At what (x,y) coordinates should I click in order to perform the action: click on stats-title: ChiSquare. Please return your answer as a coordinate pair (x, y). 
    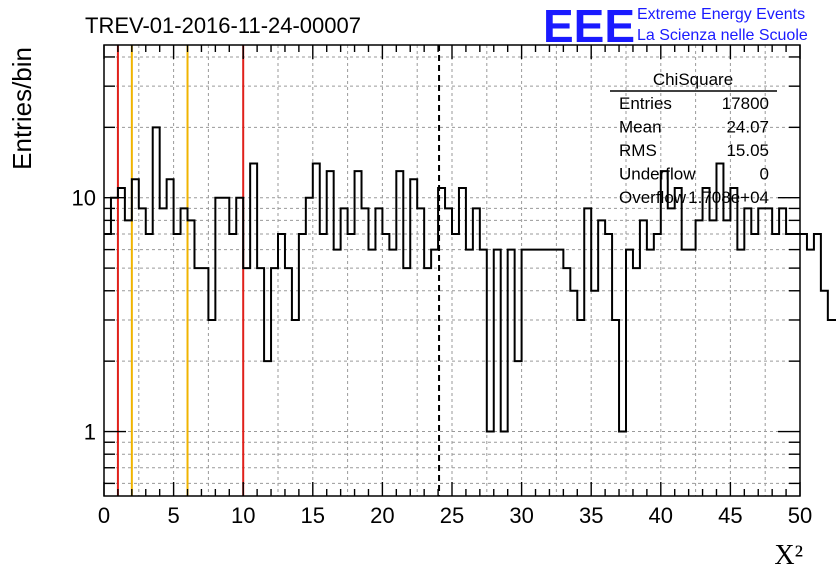
    Looking at the image, I should click on (693, 79).